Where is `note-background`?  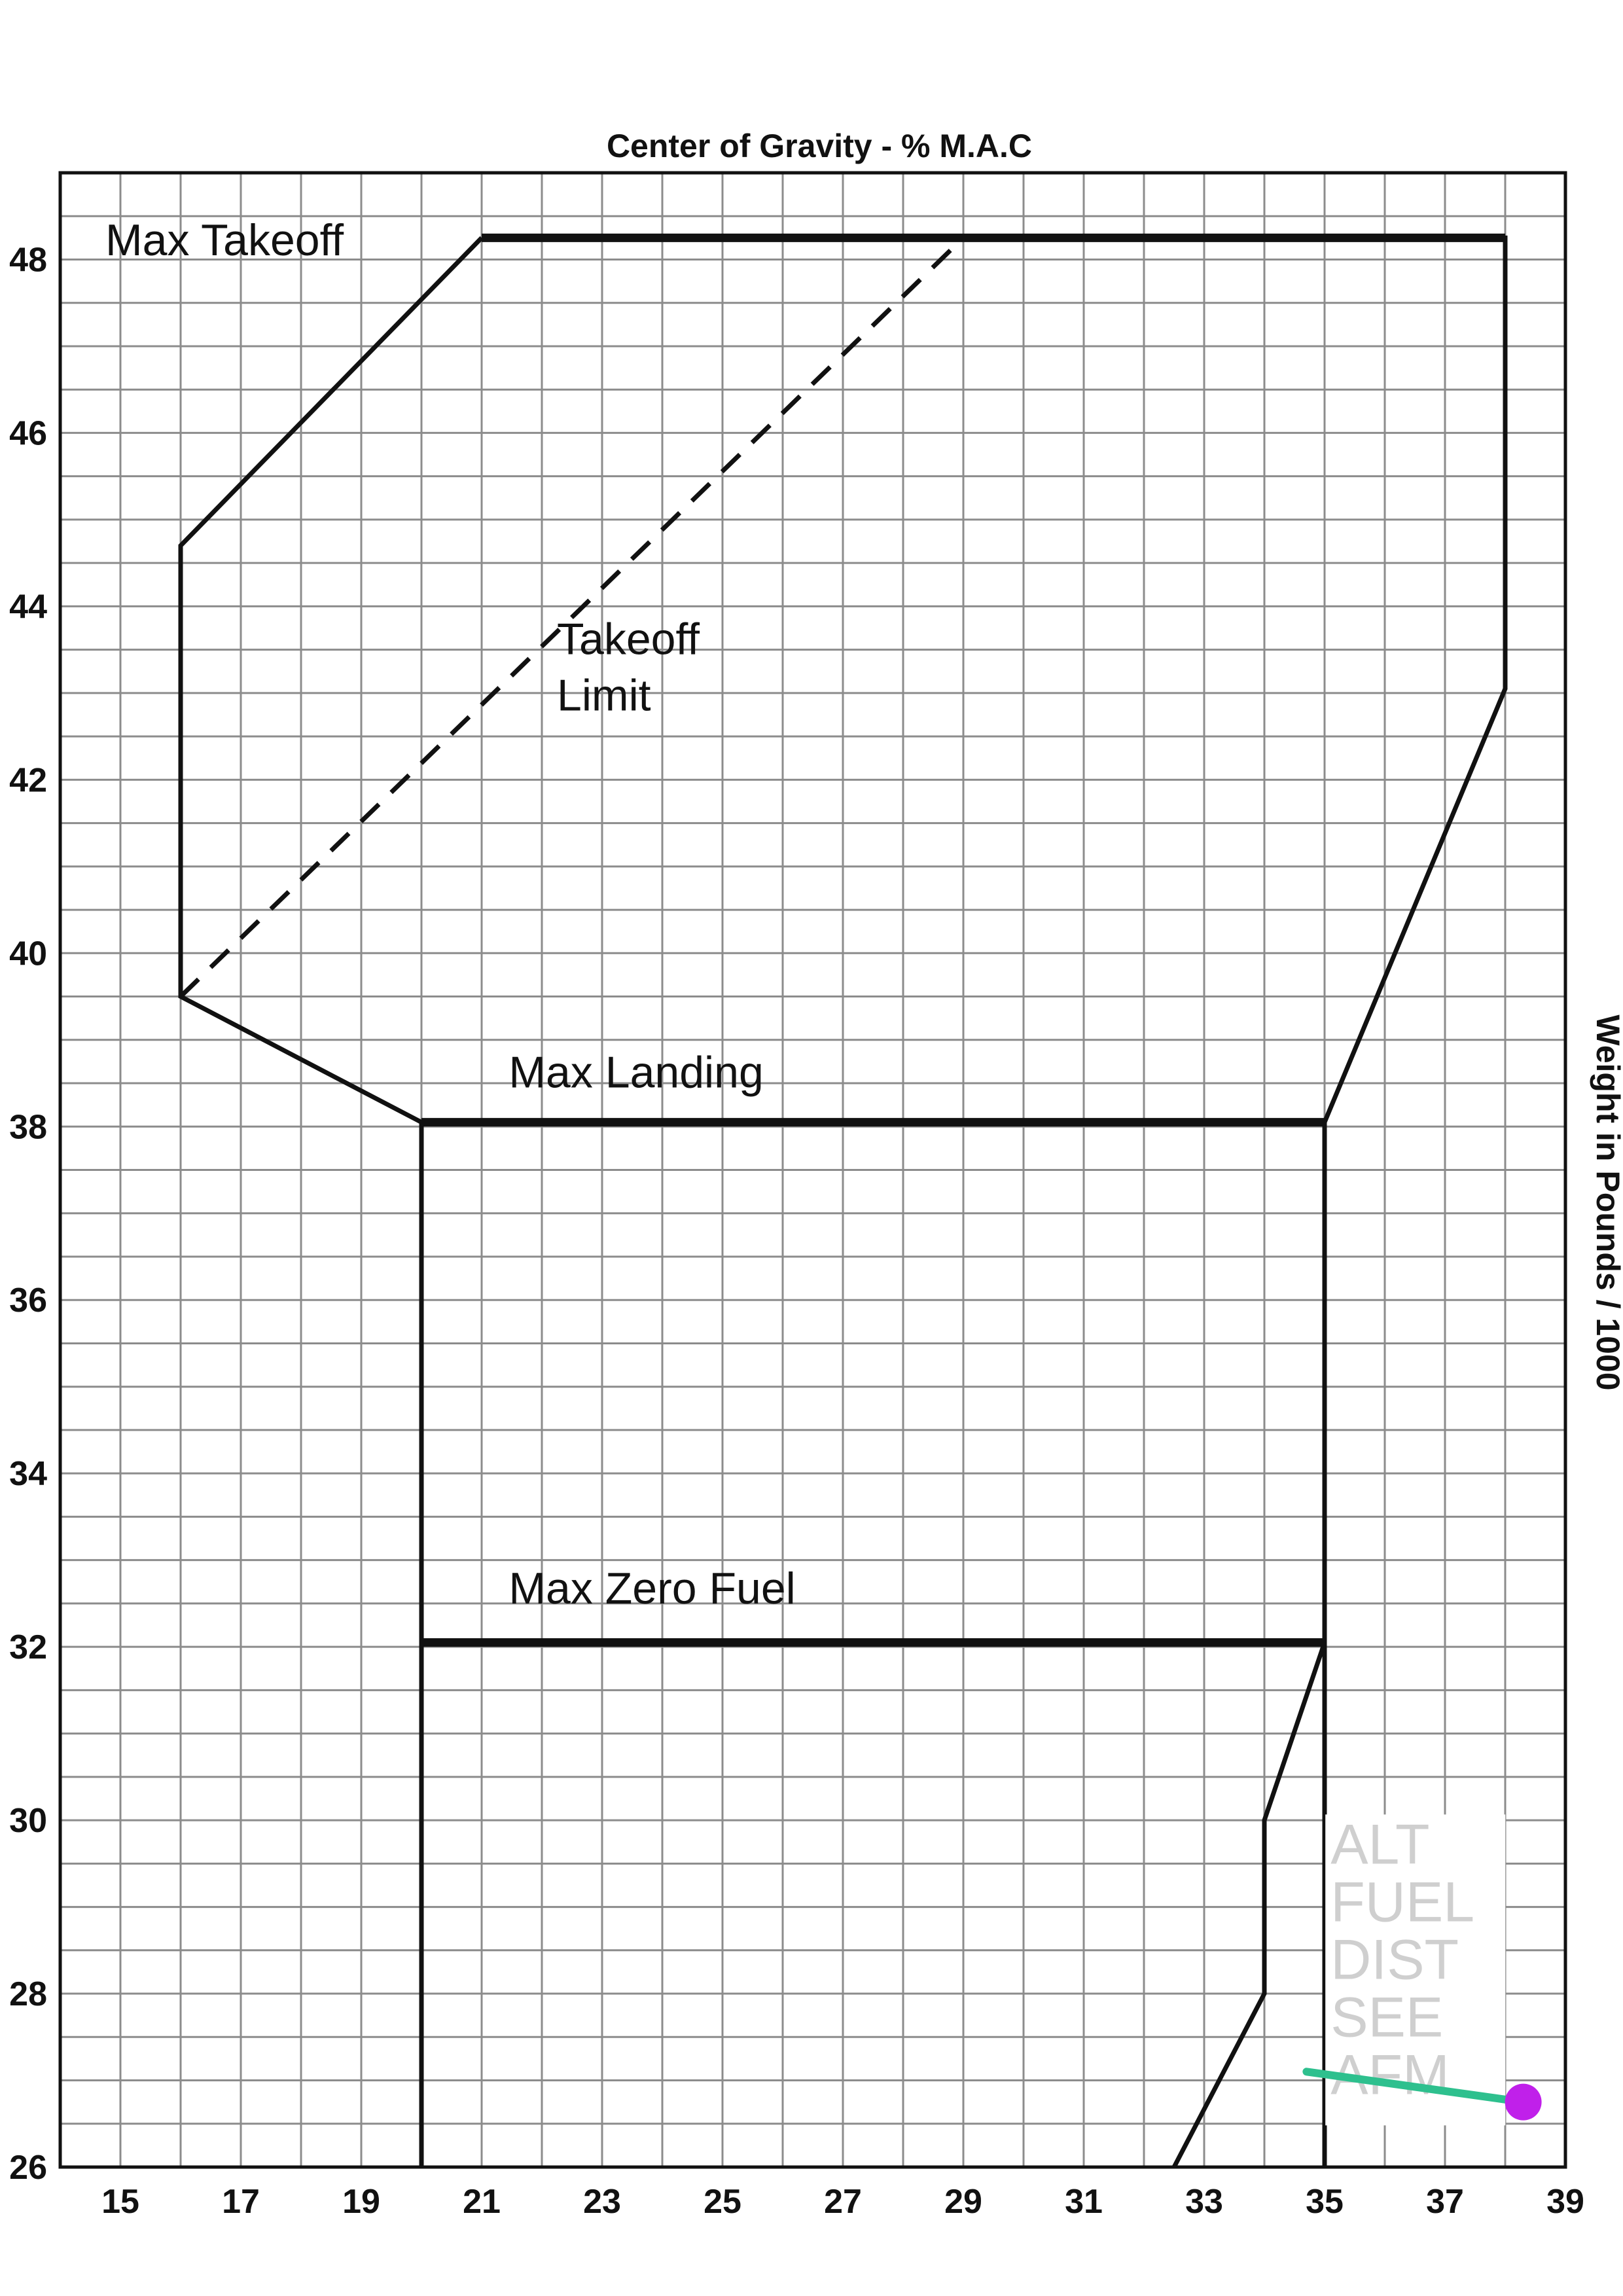
note-background is located at coordinates (1415, 1970).